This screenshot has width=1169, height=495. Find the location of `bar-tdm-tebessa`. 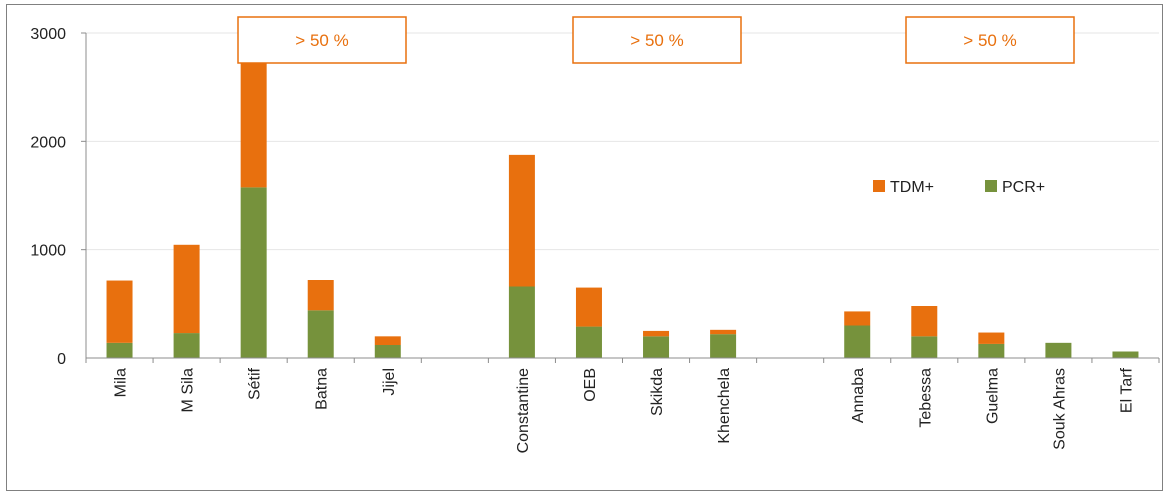

bar-tdm-tebessa is located at coordinates (924, 321).